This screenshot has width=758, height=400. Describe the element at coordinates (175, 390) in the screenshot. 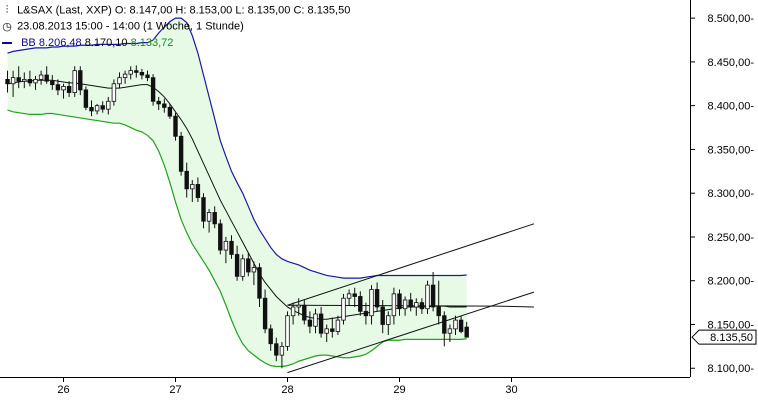

I see `x-tick-label: 27` at that location.